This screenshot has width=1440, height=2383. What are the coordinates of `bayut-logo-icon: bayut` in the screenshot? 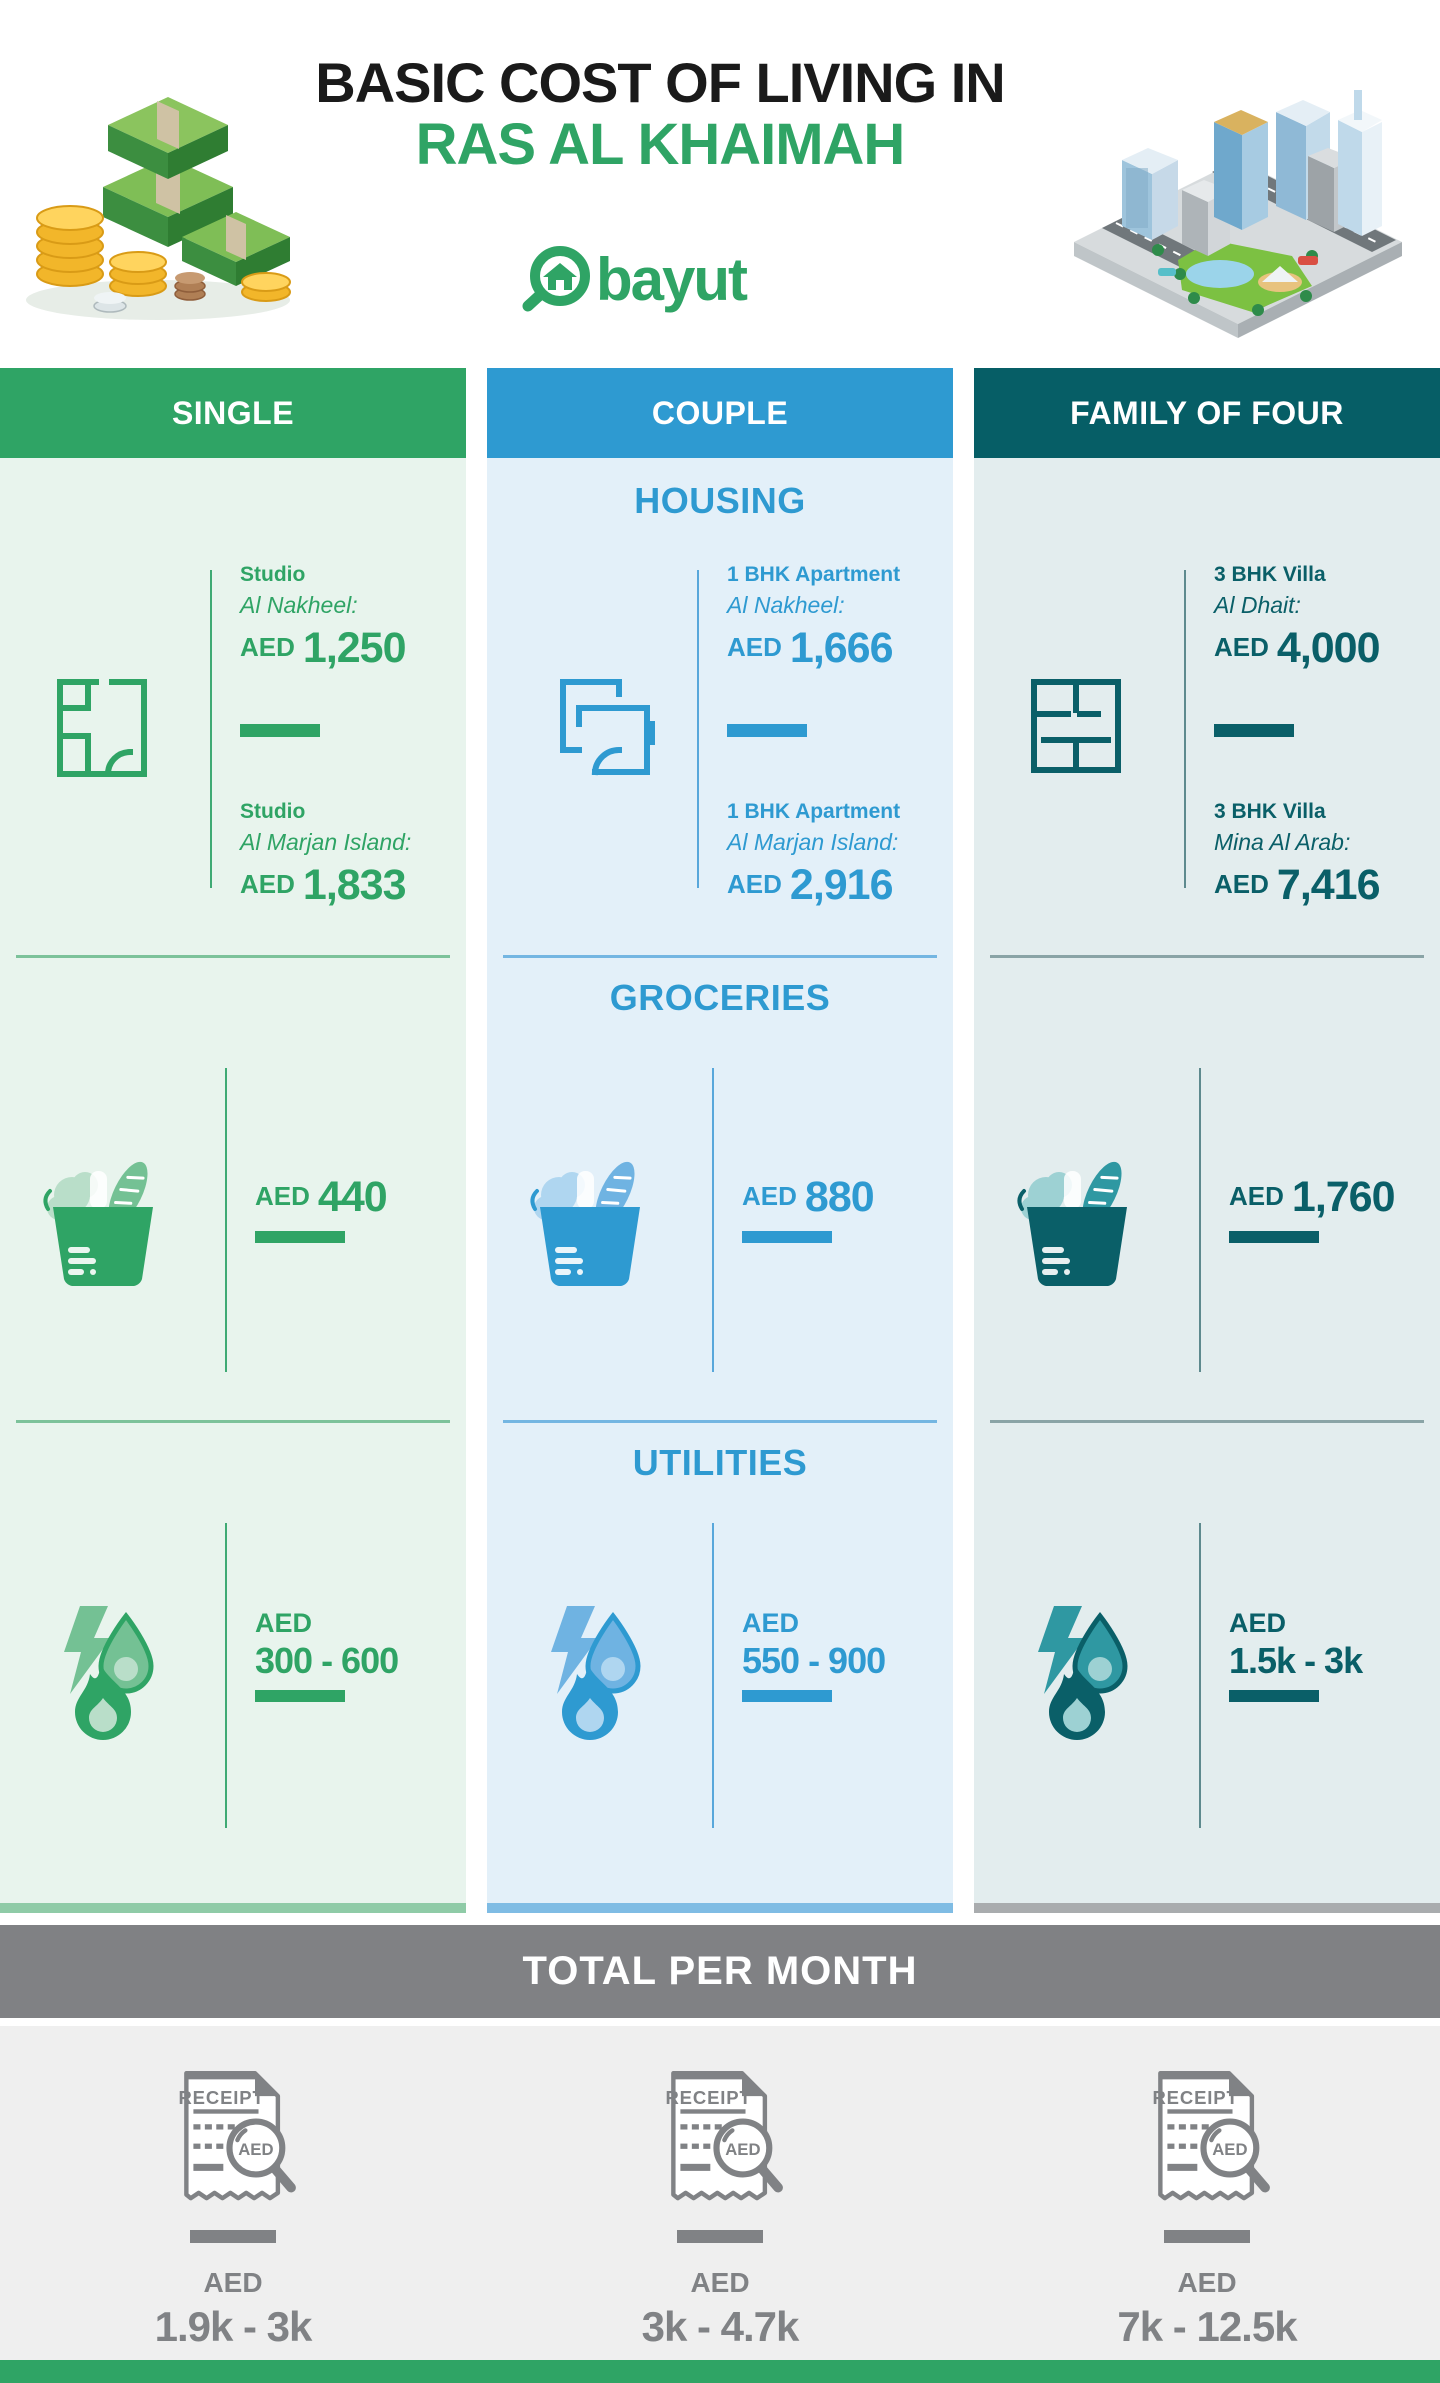 It's located at (636, 279).